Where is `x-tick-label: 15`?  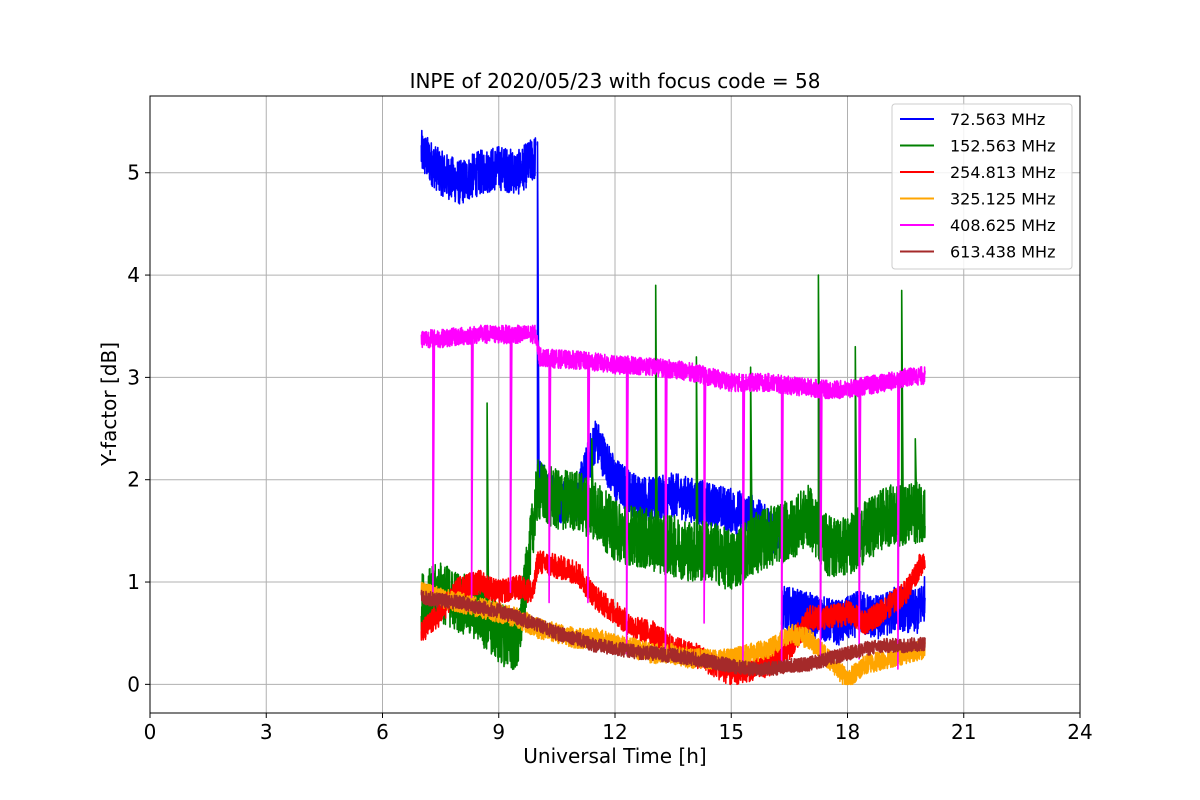 x-tick-label: 15 is located at coordinates (731, 732).